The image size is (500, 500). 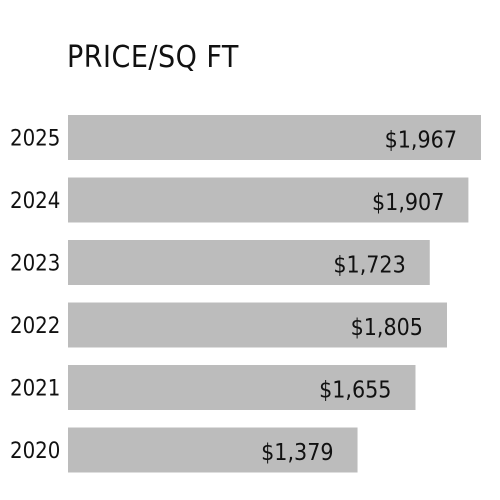 I want to click on y-tick-label-2024: 2024, so click(x=35, y=201).